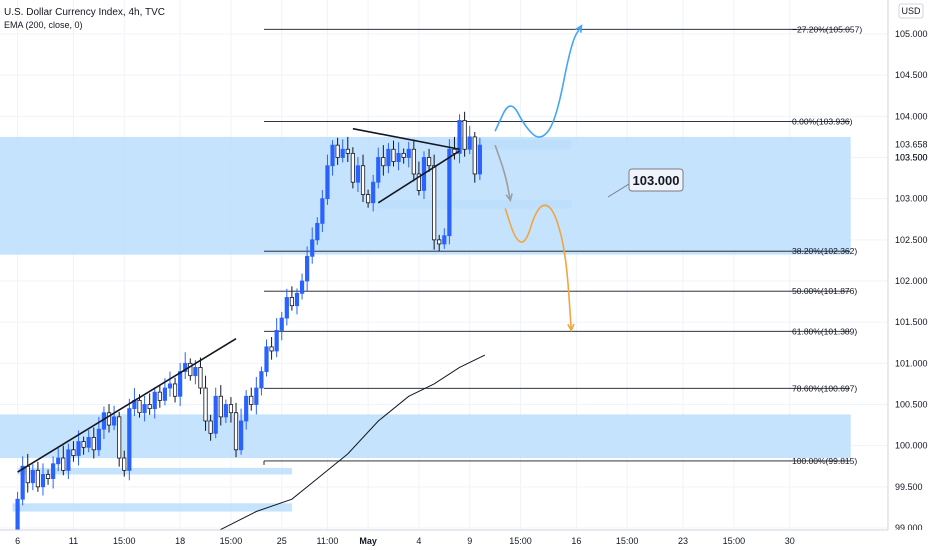 Image resolution: width=932 pixels, height=550 pixels. Describe the element at coordinates (911, 75) in the screenshot. I see `price-tick-label: 104.500` at that location.